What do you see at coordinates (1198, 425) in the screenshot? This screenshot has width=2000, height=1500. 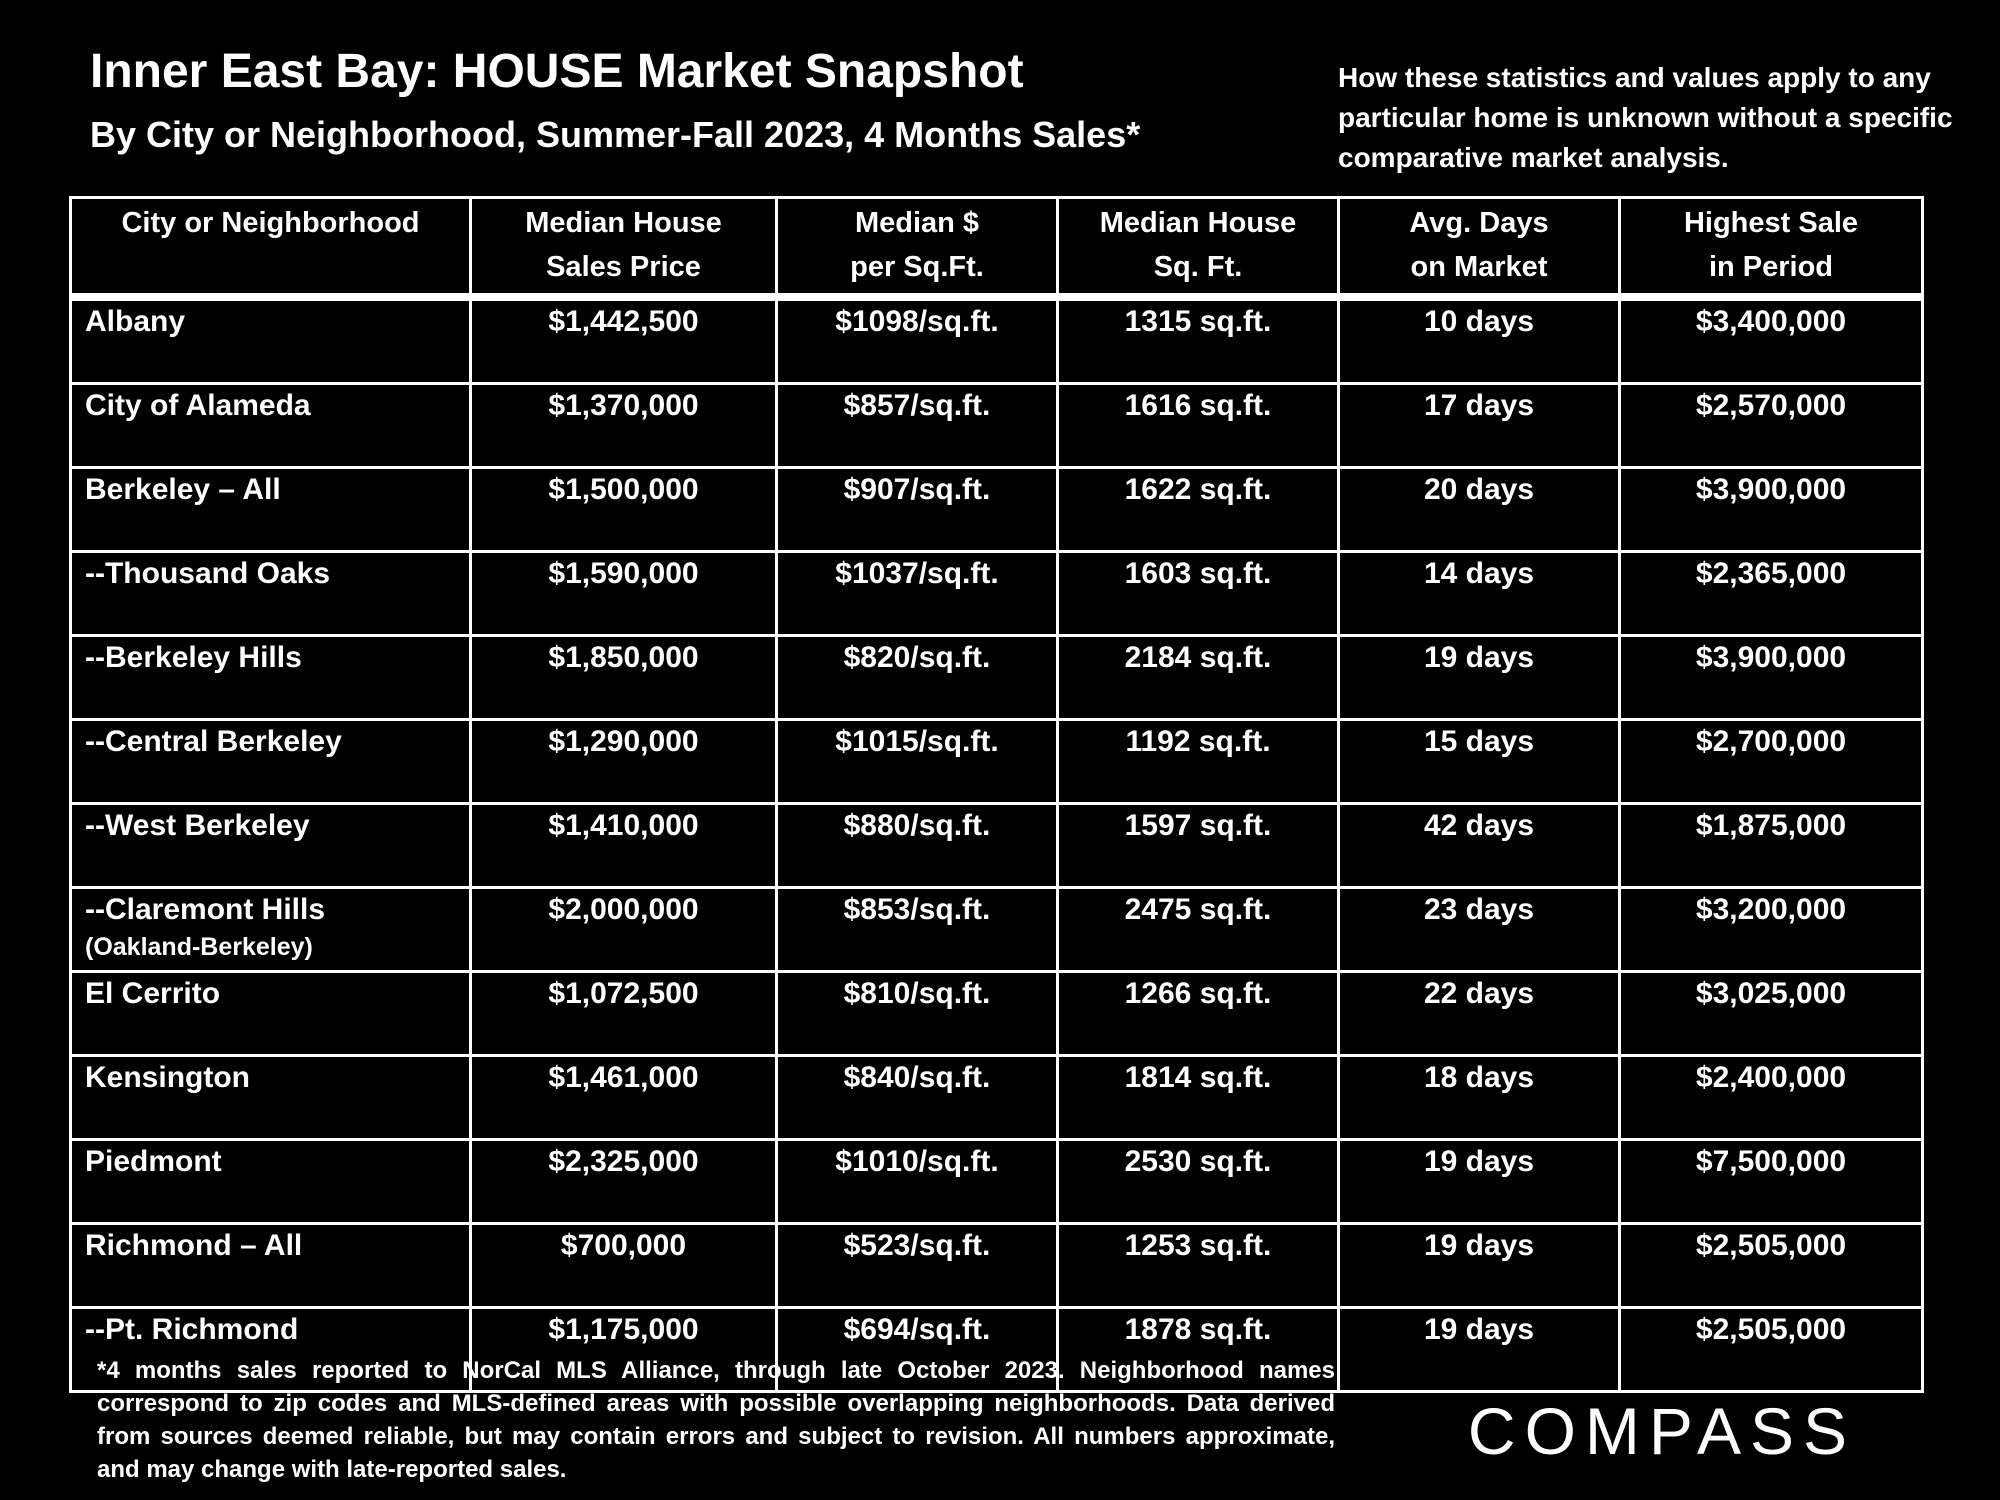 I see `median-sqft-cell: 1616 sq.ft.` at bounding box center [1198, 425].